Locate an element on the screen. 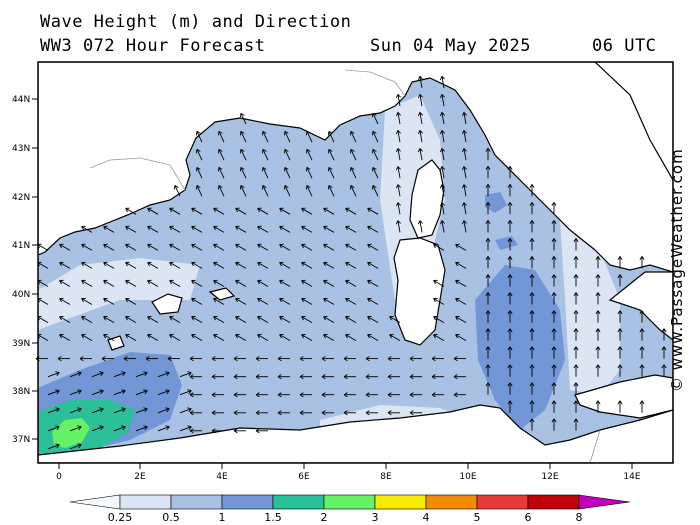 This screenshot has height=525, width=700. lon-label-14e: 14E is located at coordinates (631, 477).